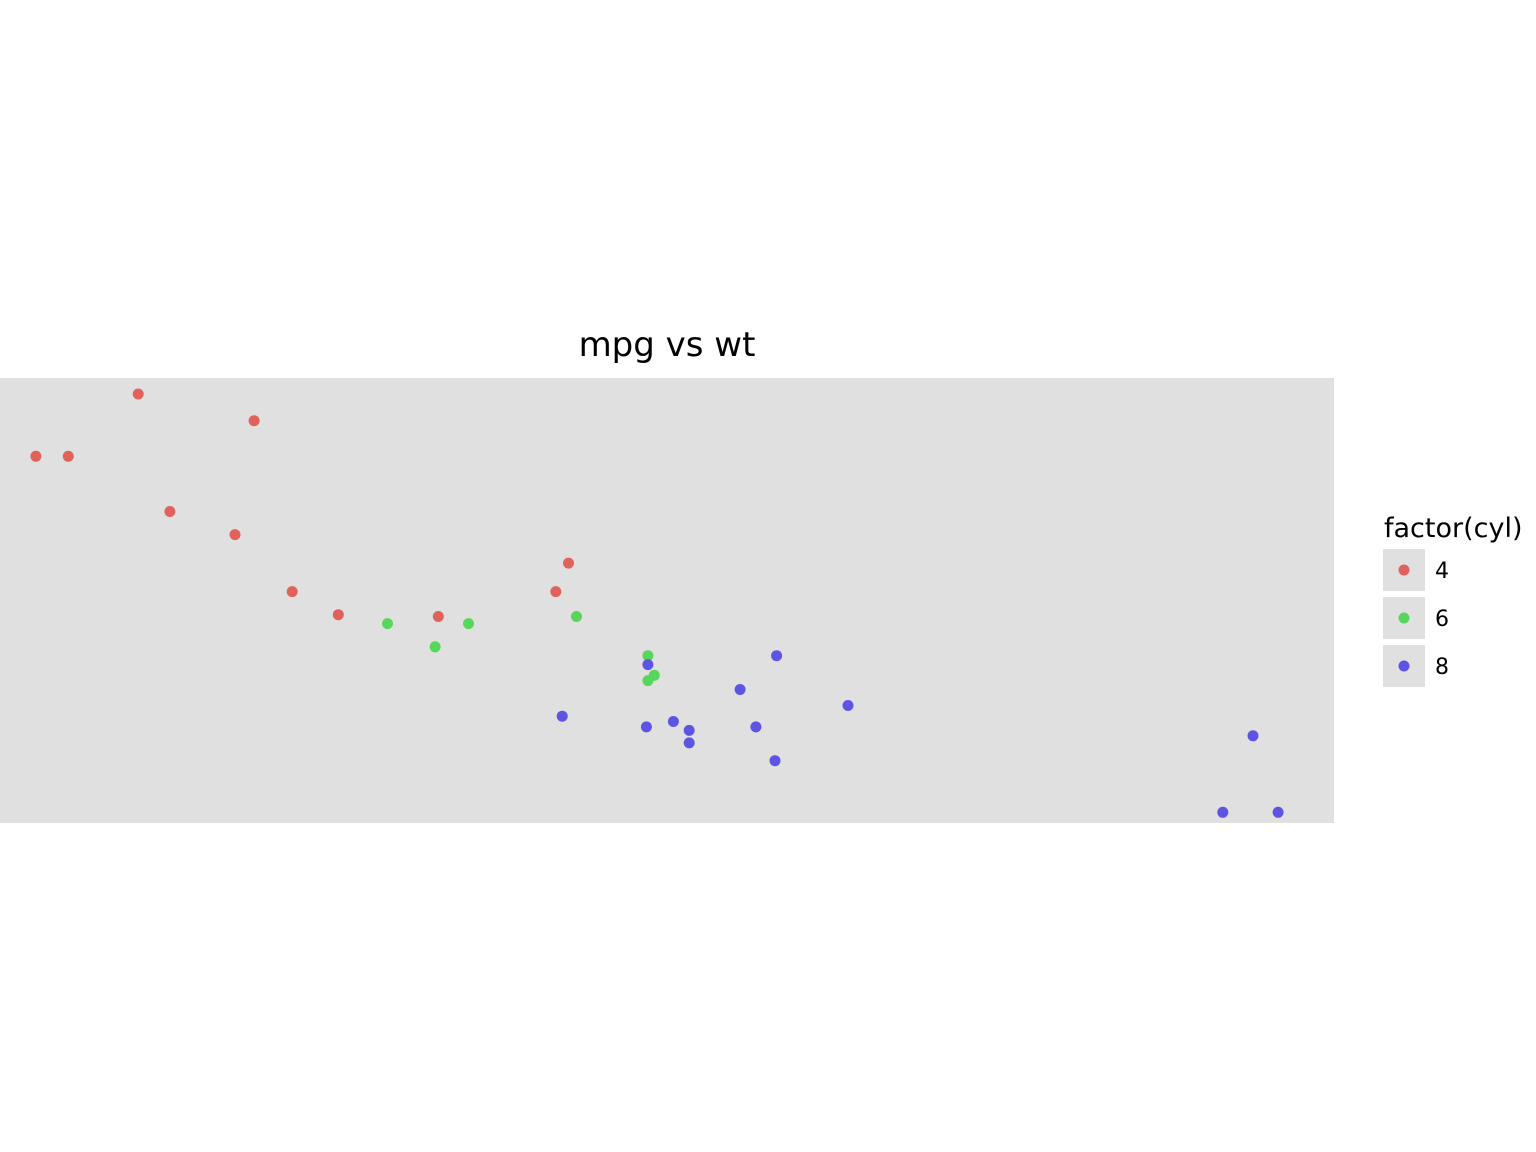 Image resolution: width=1536 pixels, height=1152 pixels. What do you see at coordinates (1453, 528) in the screenshot?
I see `legend-title: factor(cyl)` at bounding box center [1453, 528].